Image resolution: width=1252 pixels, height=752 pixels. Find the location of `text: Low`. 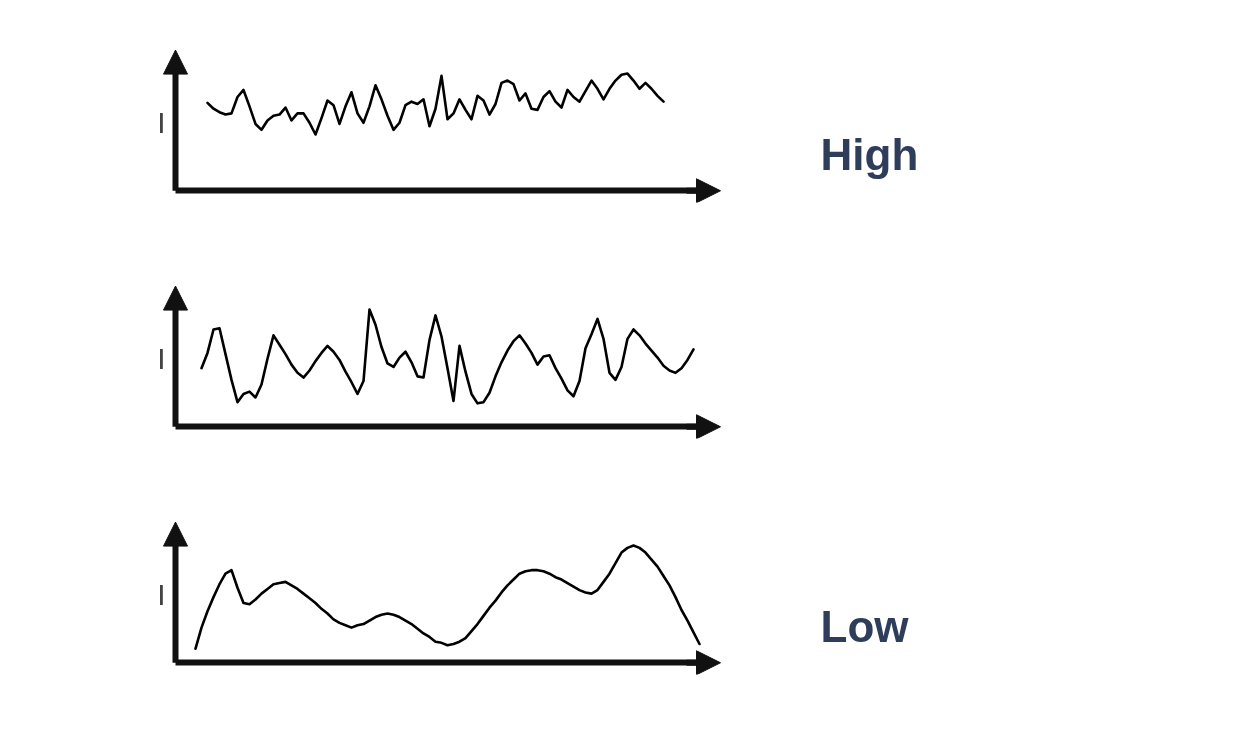

text: Low is located at coordinates (865, 626).